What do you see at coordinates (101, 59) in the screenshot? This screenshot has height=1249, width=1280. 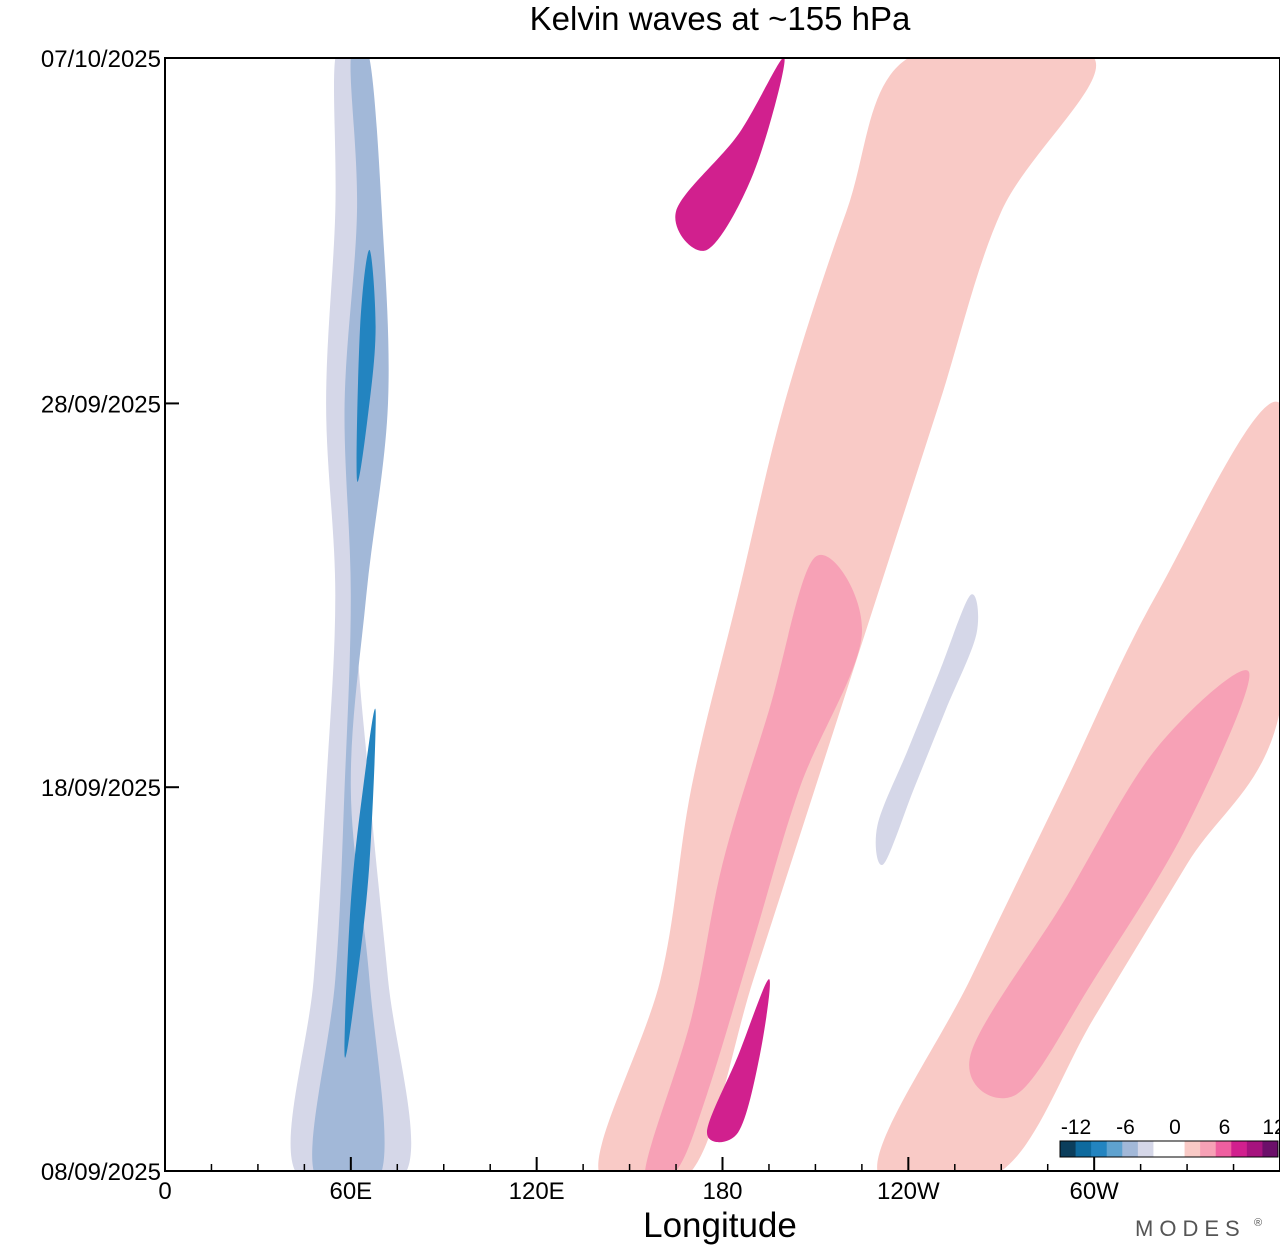 I see `y-tick-label: 07/10/2025` at bounding box center [101, 59].